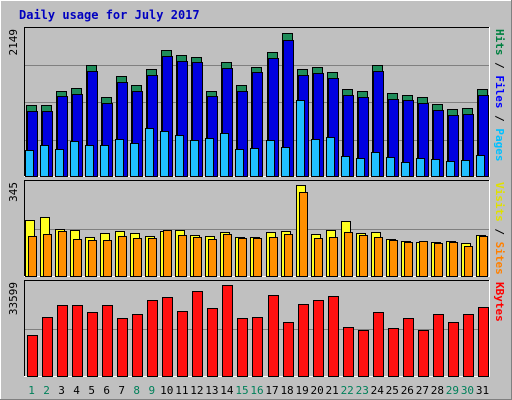 This screenshot has height=400, width=512. What do you see at coordinates (196, 390) in the screenshot?
I see `x-tick-label-day-12: 12` at bounding box center [196, 390].